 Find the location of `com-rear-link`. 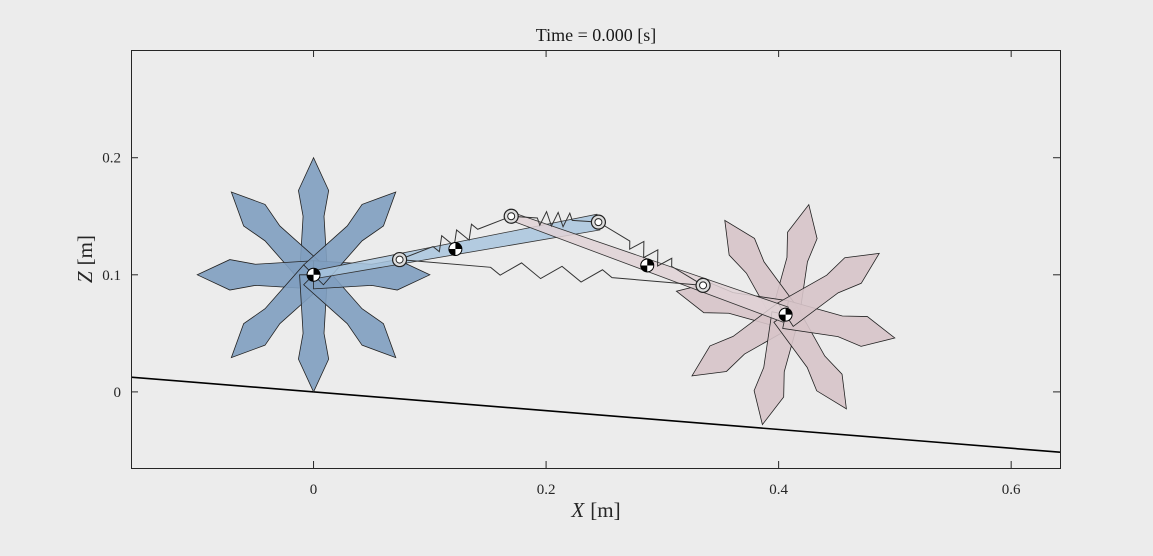

com-rear-link is located at coordinates (647, 265).